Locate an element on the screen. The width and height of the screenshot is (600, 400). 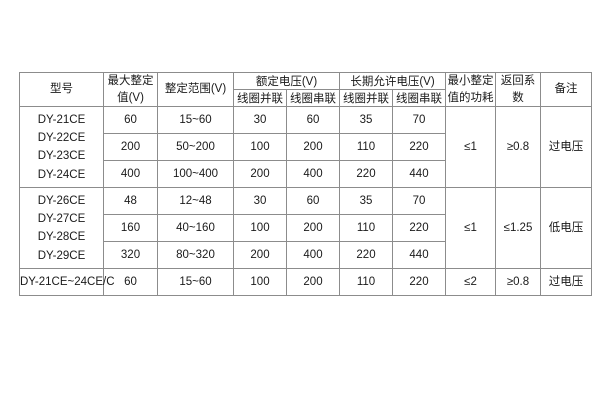
cell-setting-range: 100~400 is located at coordinates (195, 174).